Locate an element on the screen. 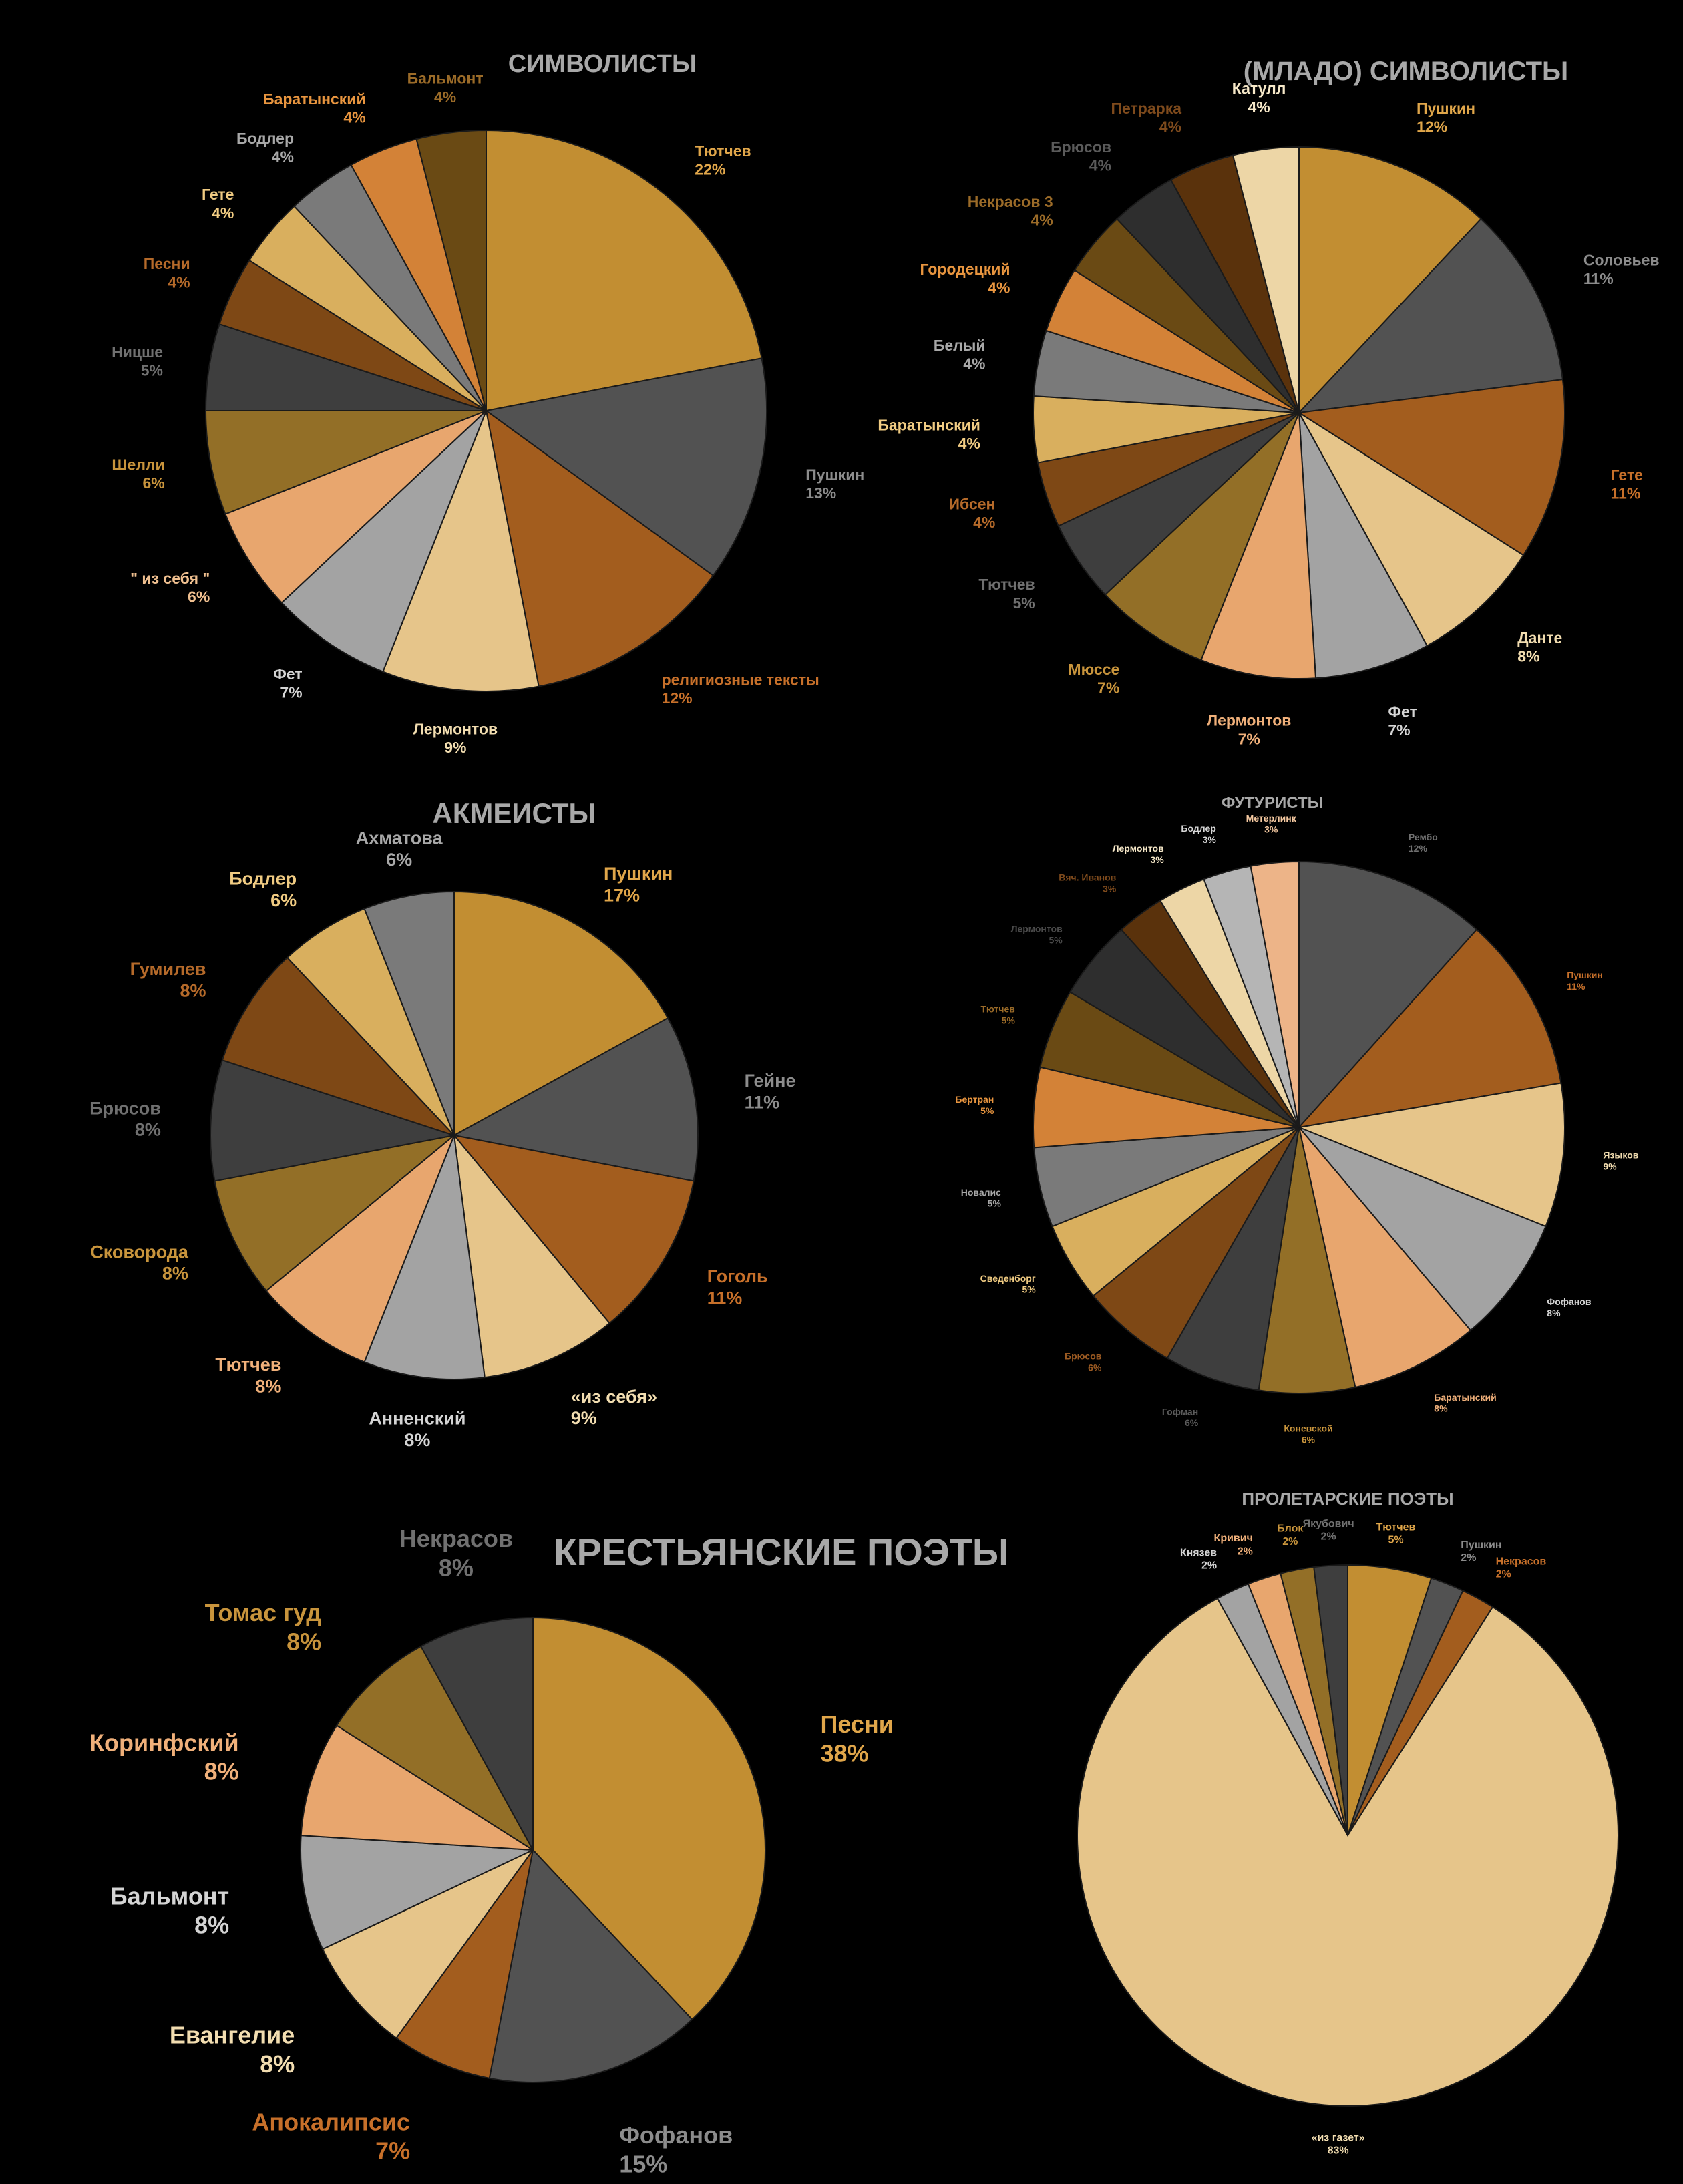 Image resolution: width=1683 pixels, height=2184 pixels. slice-label: Бальмонт is located at coordinates (169, 1895).